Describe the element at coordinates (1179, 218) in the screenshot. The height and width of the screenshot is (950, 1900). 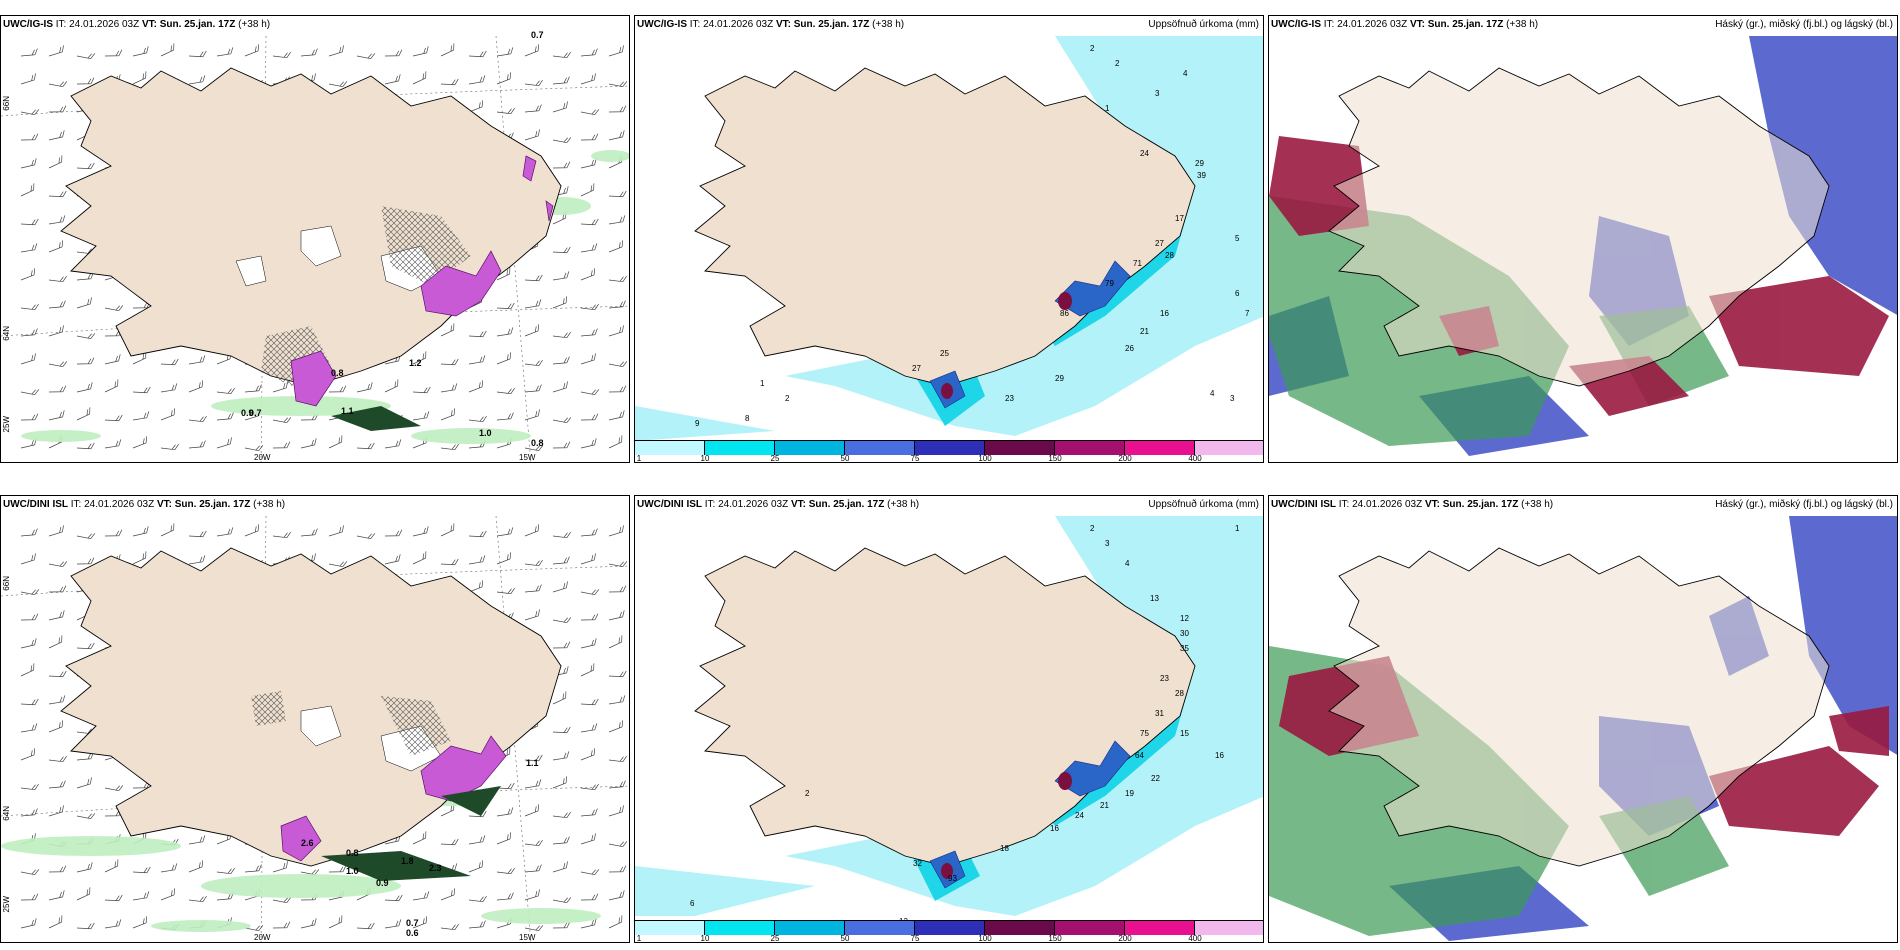
I see `svg-text: 17` at that location.